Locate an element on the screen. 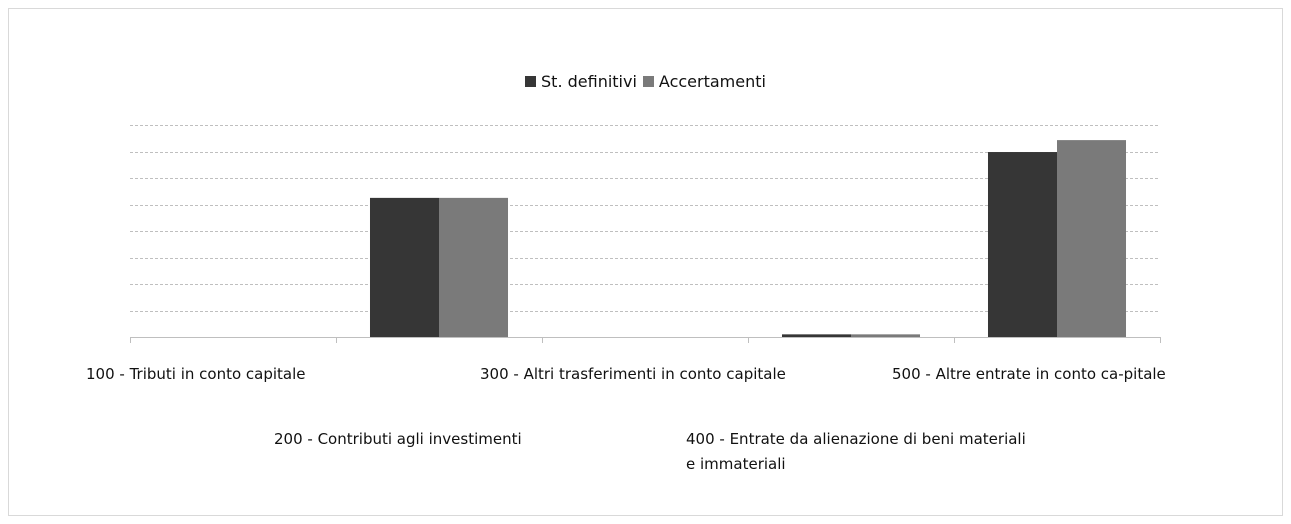 The height and width of the screenshot is (524, 1291). legend: St. definitivi Accertamenti is located at coordinates (645, 81).